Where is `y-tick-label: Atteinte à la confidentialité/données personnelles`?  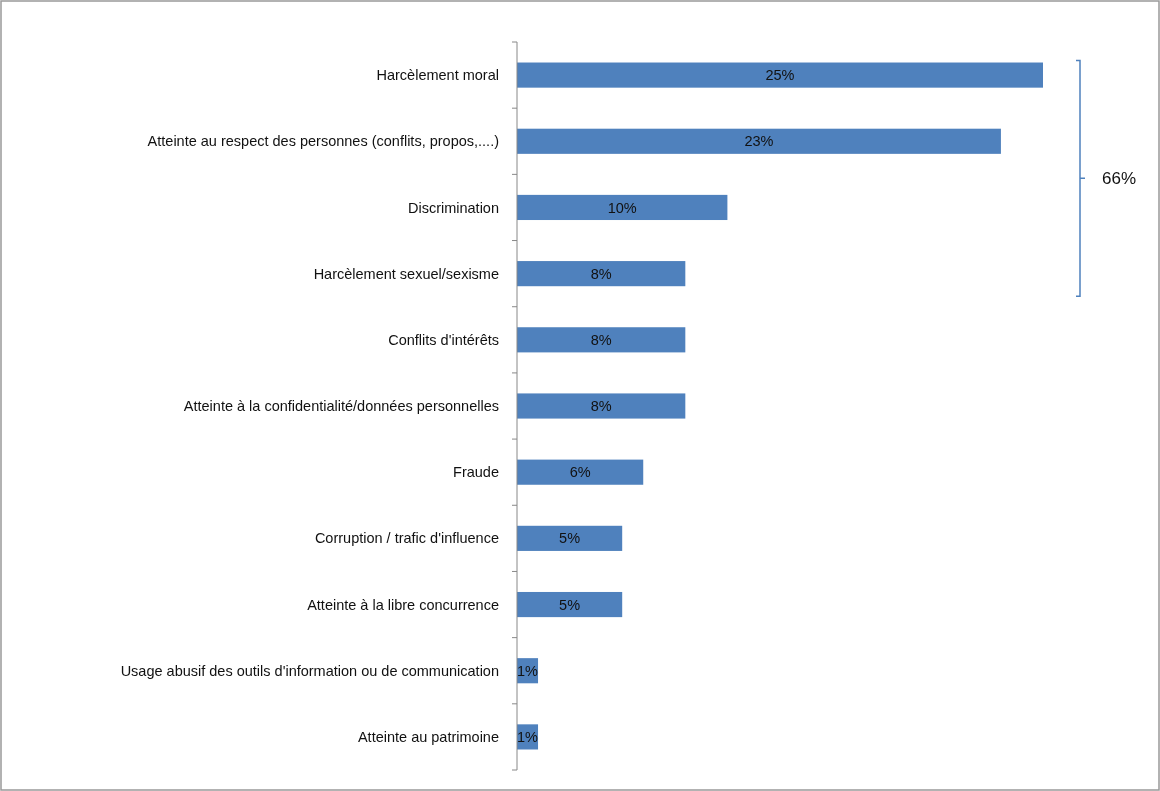
y-tick-label: Atteinte à la confidentialité/données personnelles is located at coordinates (341, 406).